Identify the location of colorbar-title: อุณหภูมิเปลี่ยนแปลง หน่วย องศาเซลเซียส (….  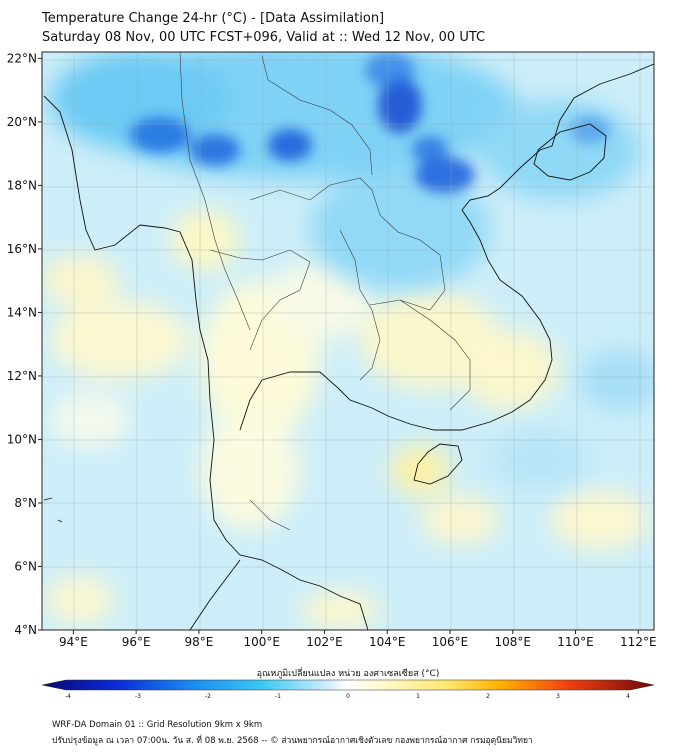
(348, 672).